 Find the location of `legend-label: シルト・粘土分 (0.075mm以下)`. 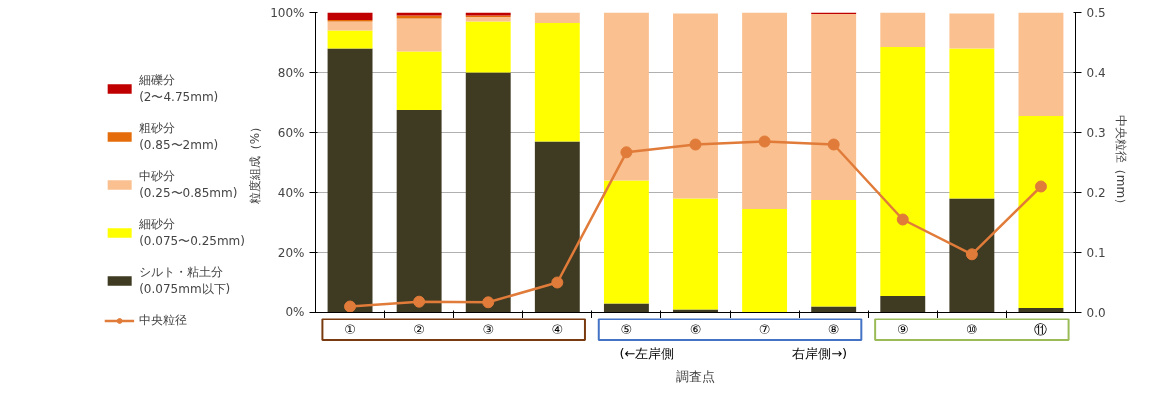

legend-label: シルト・粘土分 (0.075mm以下) is located at coordinates (185, 280).